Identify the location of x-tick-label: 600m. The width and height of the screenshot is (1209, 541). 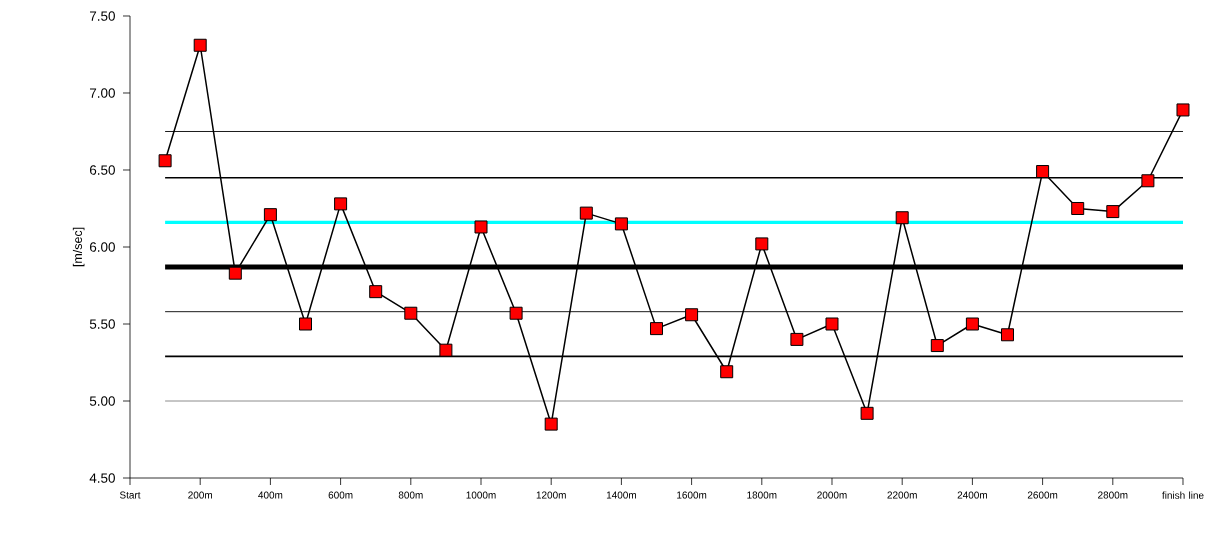
(340, 495).